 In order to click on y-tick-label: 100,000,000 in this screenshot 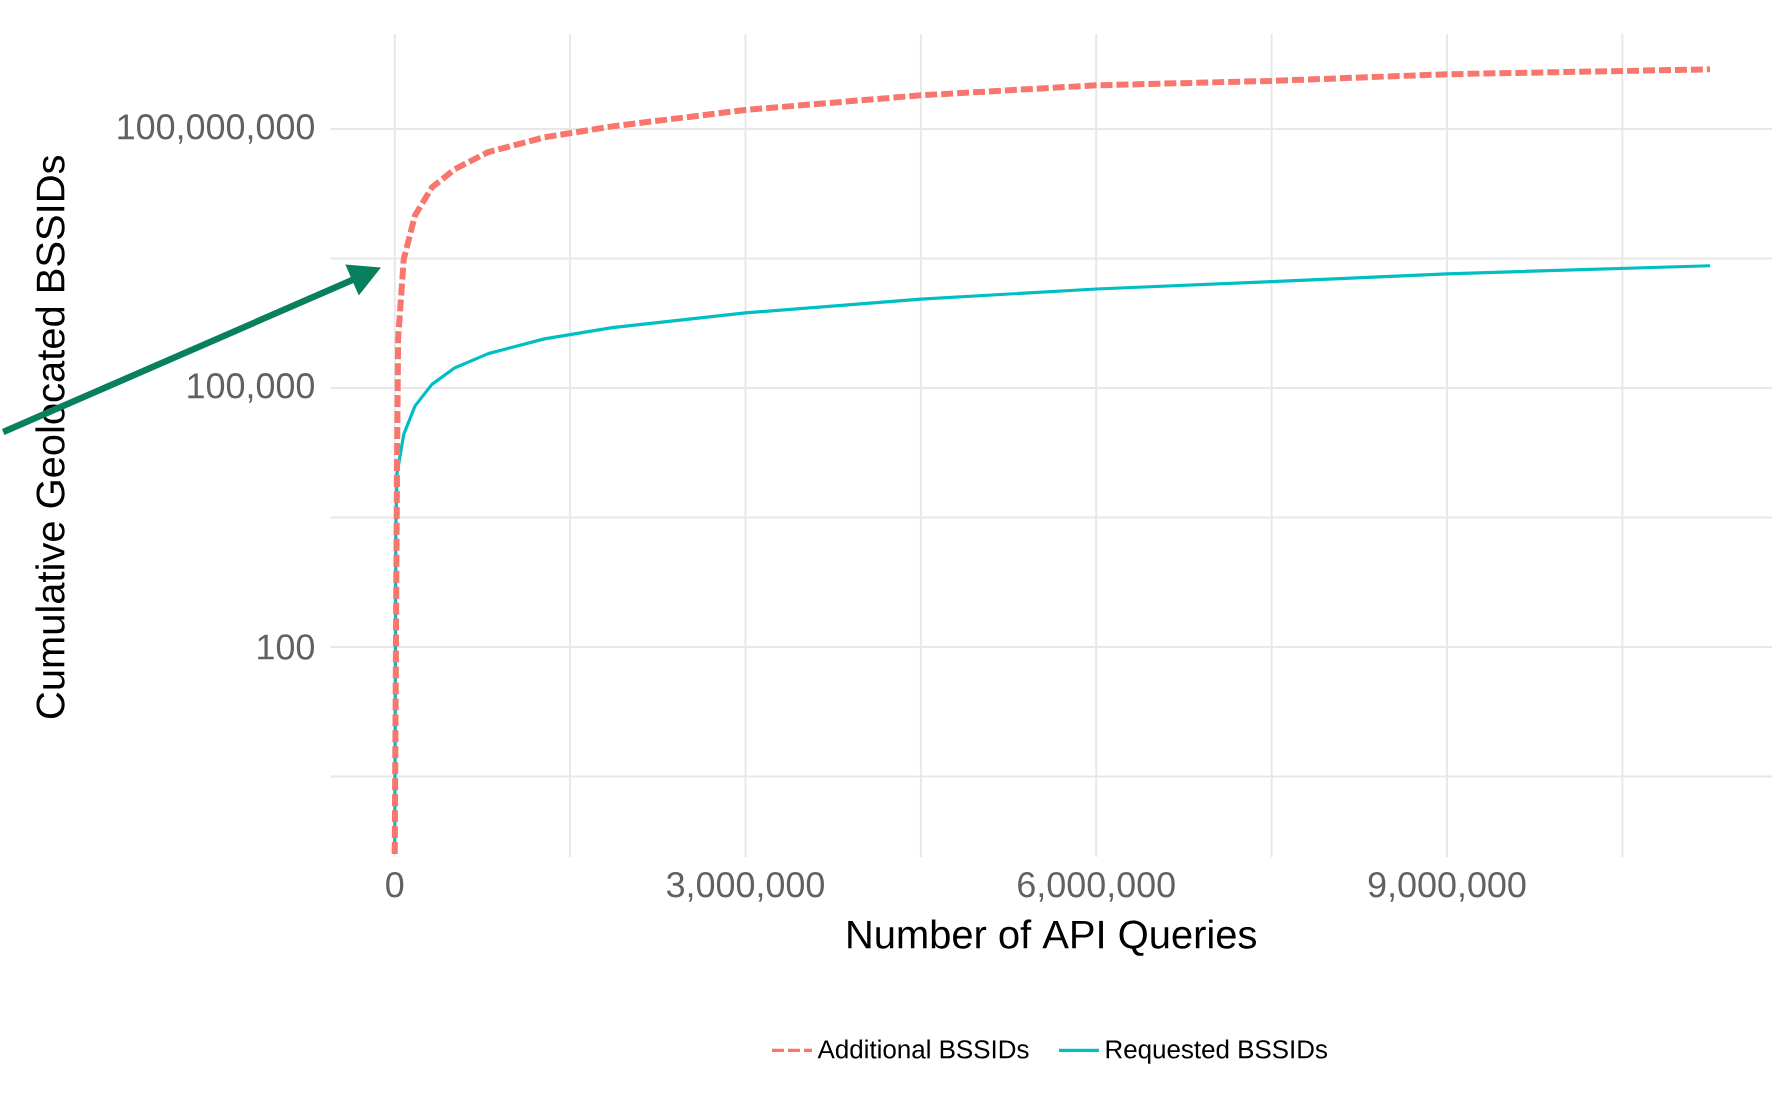, I will do `click(216, 128)`.